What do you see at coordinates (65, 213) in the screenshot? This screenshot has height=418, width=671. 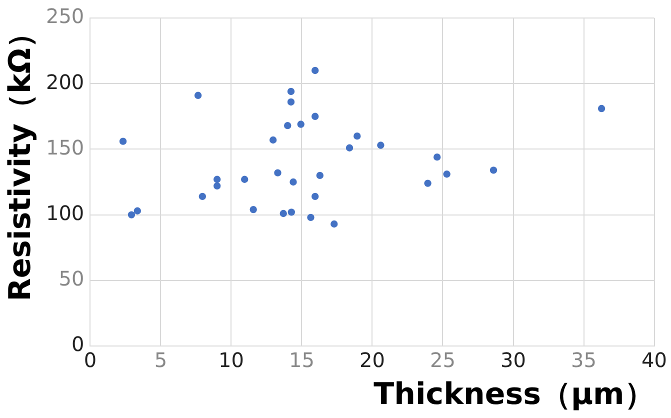 I see `y-tick-label: 100` at bounding box center [65, 213].